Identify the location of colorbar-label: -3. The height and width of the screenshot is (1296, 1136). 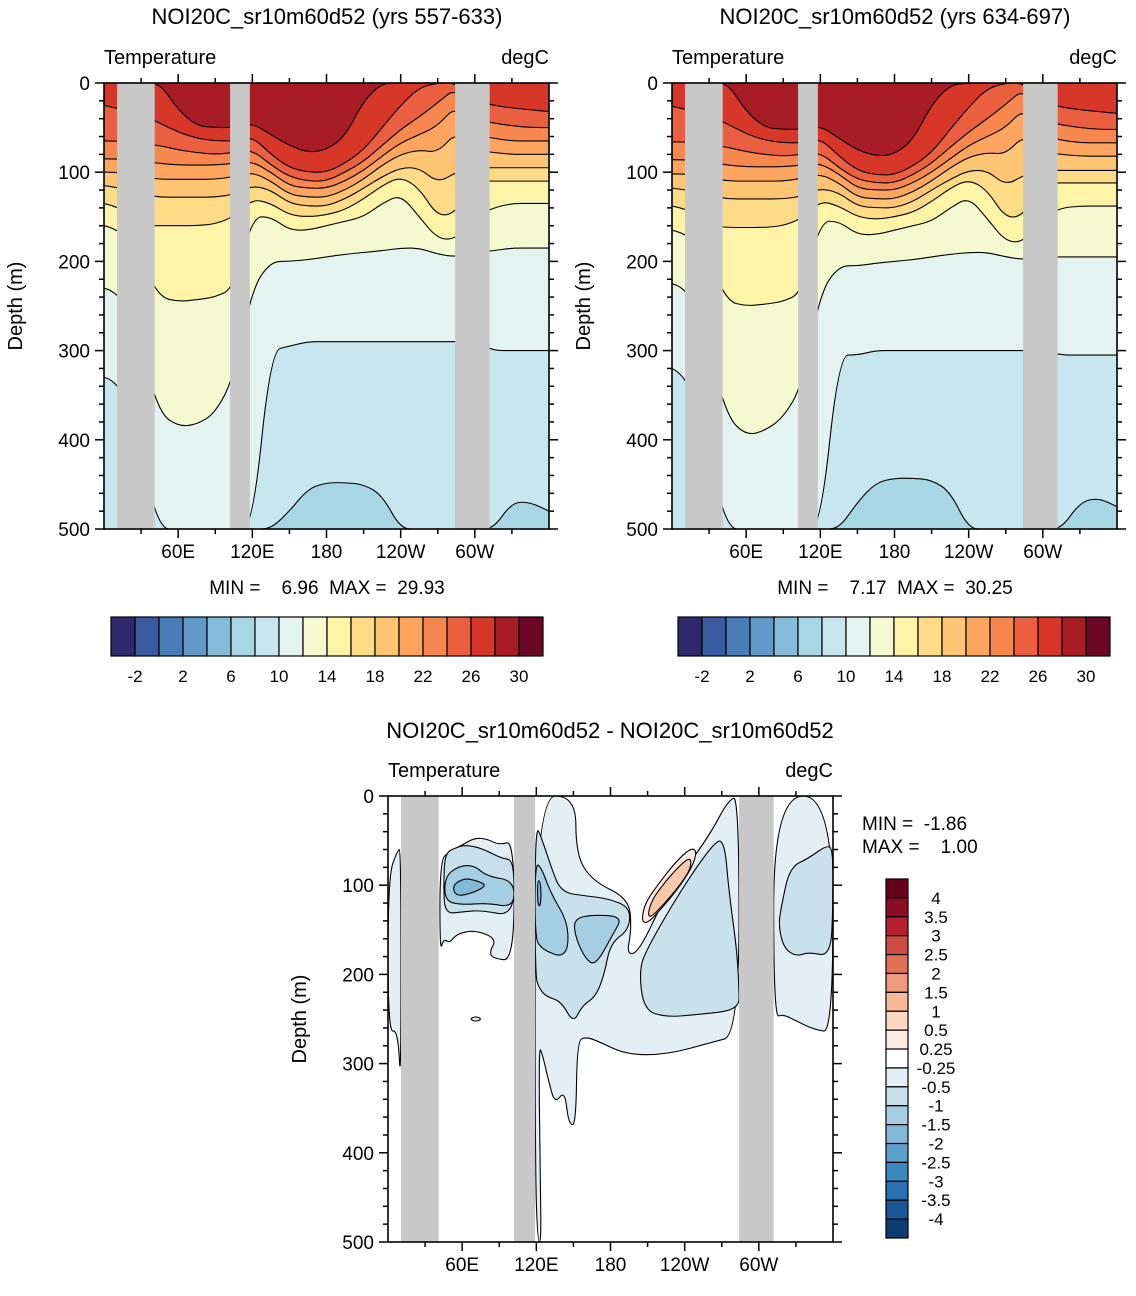
(935, 1181).